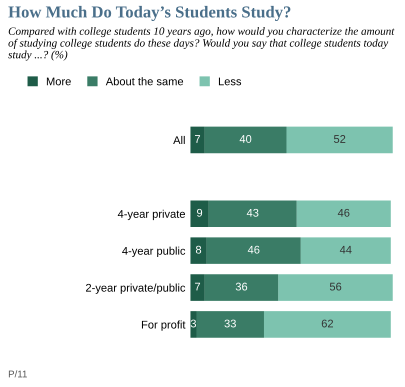 This screenshot has width=405, height=387. I want to click on chart-subtitle: Compared with college students 10 years ago, how would you characterize the amount of studying college students do these days? Would you say that college students today study ...? (%), so click(201, 44).